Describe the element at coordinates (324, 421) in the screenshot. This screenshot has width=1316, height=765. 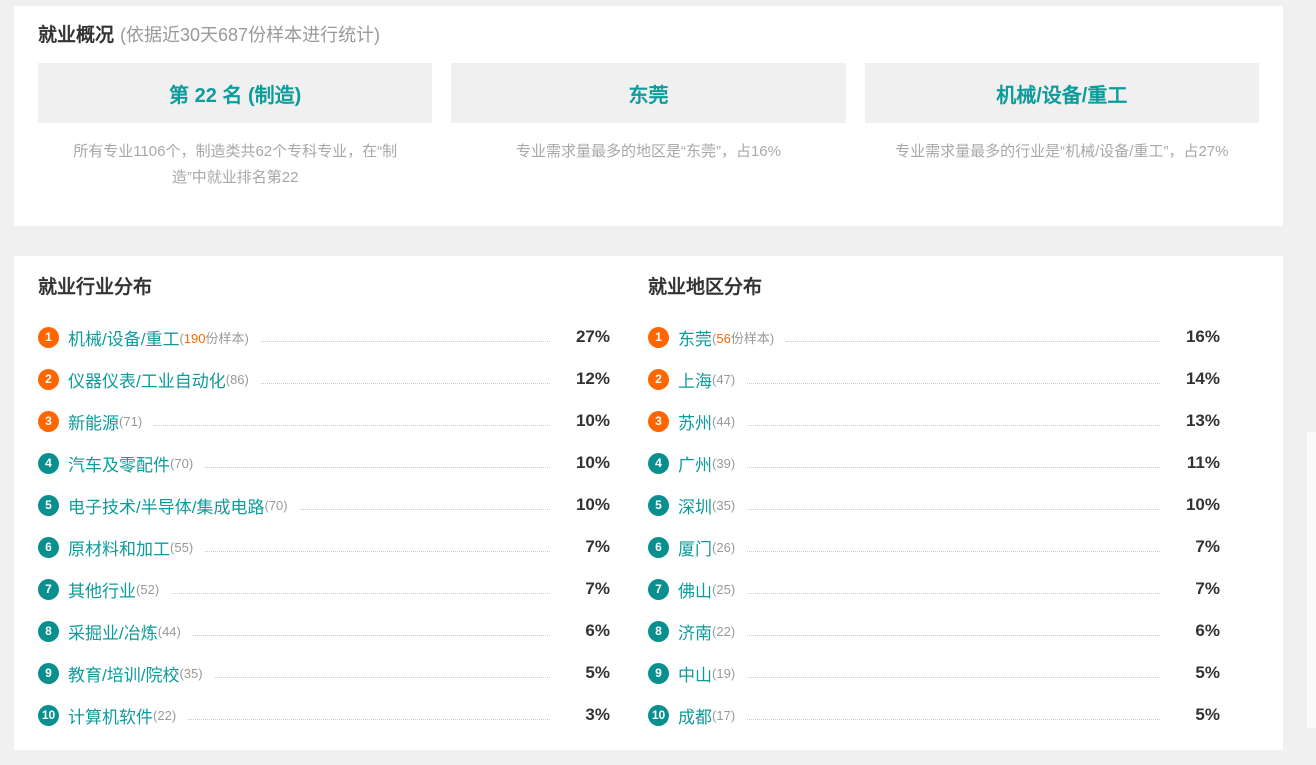
I see `list-item: 3 新能源 (71) 10%` at that location.